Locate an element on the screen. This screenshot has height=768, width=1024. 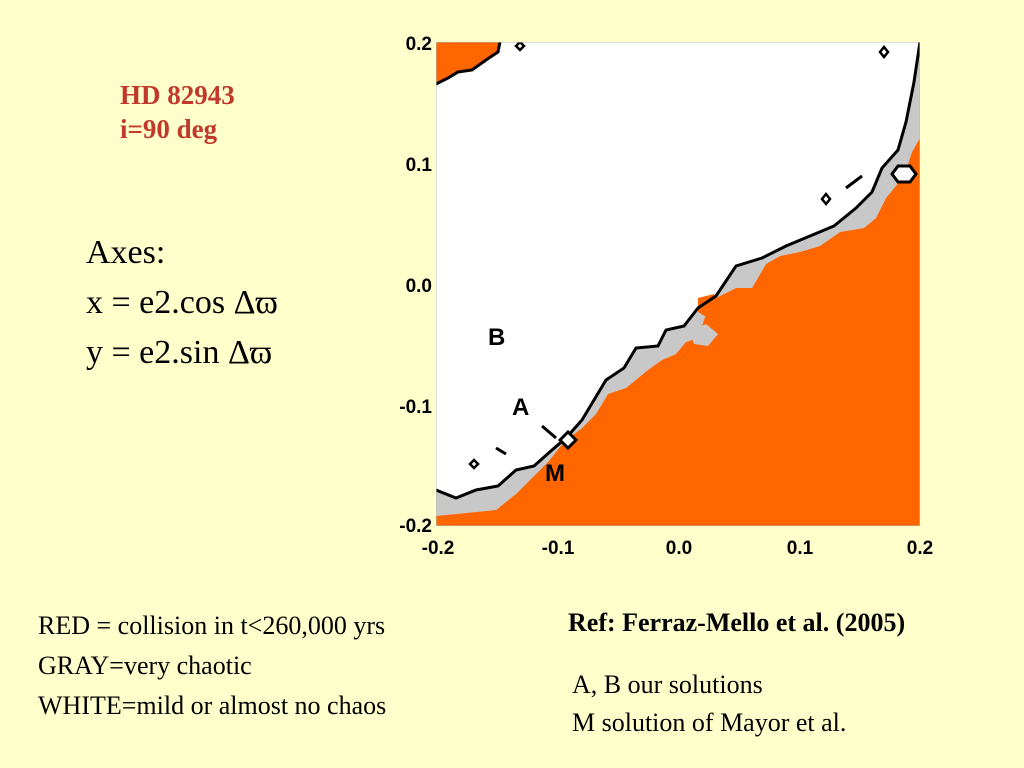
corner-border is located at coordinates (469, 64).